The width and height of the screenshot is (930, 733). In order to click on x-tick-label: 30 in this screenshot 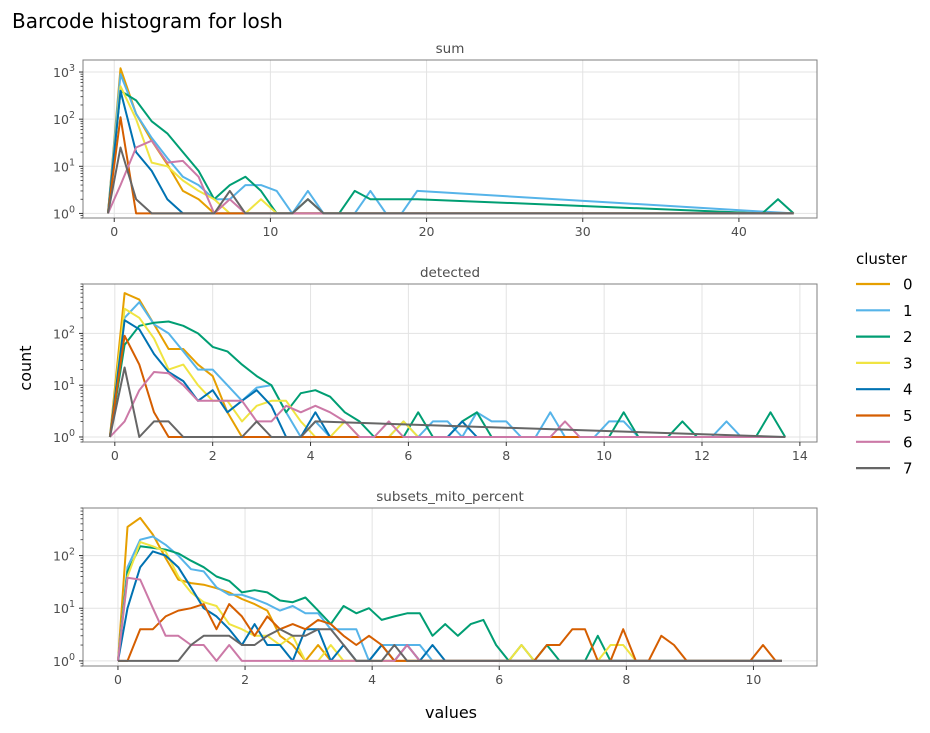, I will do `click(583, 231)`.